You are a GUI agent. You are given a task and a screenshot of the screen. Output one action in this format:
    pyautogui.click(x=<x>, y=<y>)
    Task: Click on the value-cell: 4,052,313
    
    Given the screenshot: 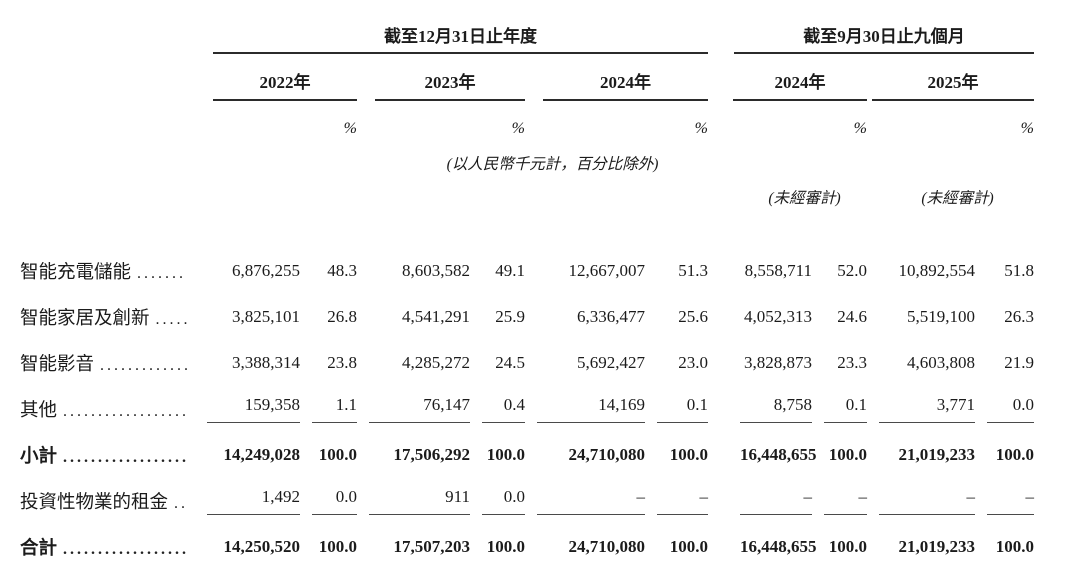 What is the action you would take?
    pyautogui.click(x=778, y=316)
    